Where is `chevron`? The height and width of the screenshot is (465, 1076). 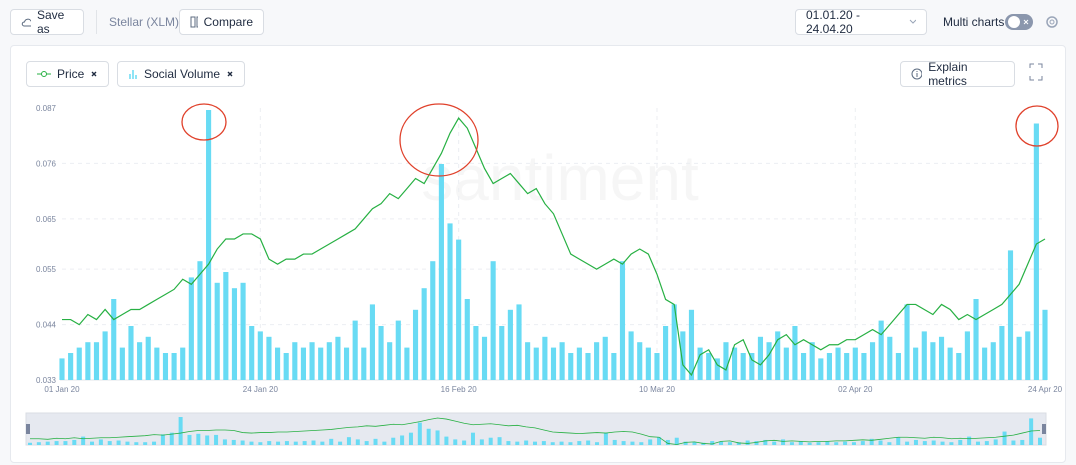
chevron is located at coordinates (912, 21).